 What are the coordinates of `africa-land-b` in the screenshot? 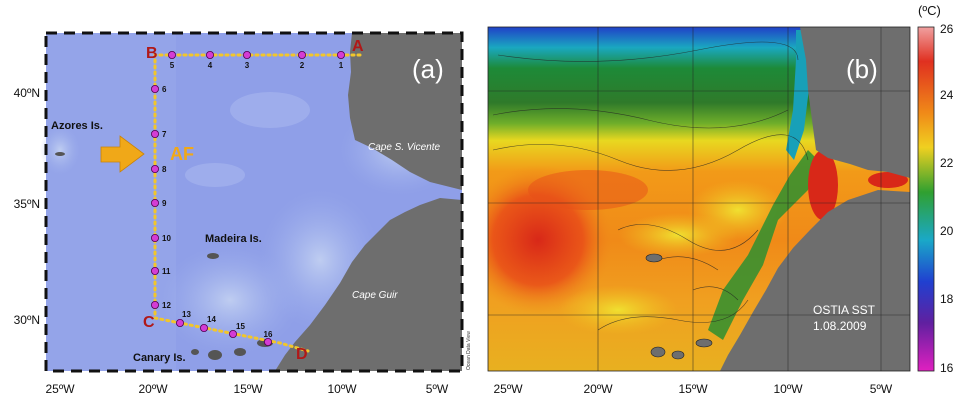 It's located at (815, 280).